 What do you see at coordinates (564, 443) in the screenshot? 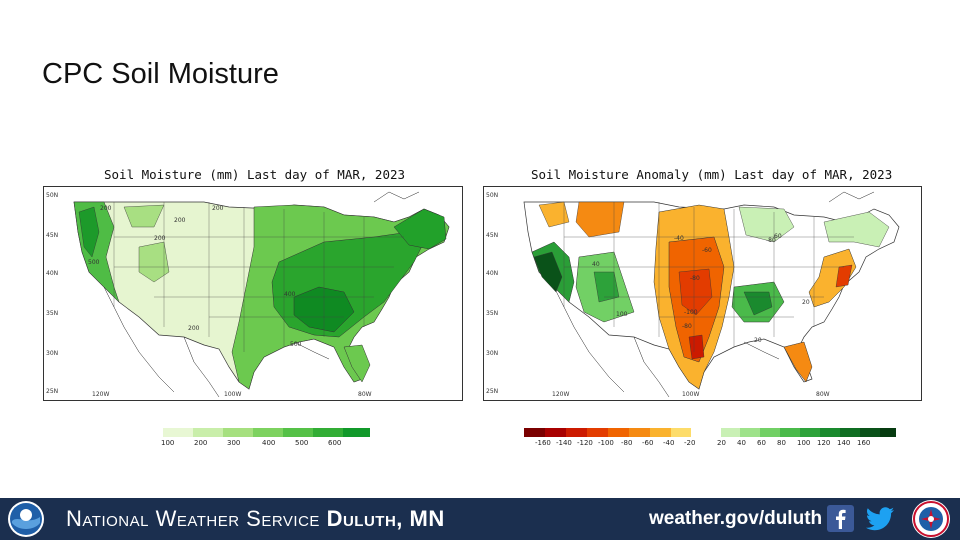
I see `legend-label: -140` at bounding box center [564, 443].